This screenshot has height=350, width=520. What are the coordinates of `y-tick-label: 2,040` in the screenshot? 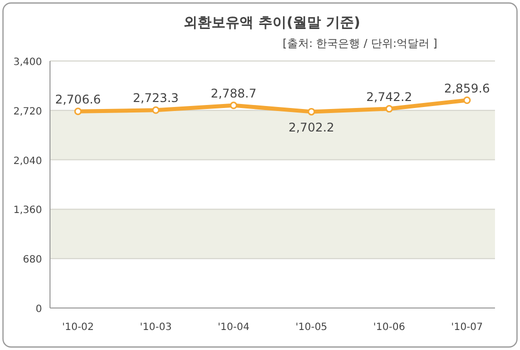 It's located at (27, 161).